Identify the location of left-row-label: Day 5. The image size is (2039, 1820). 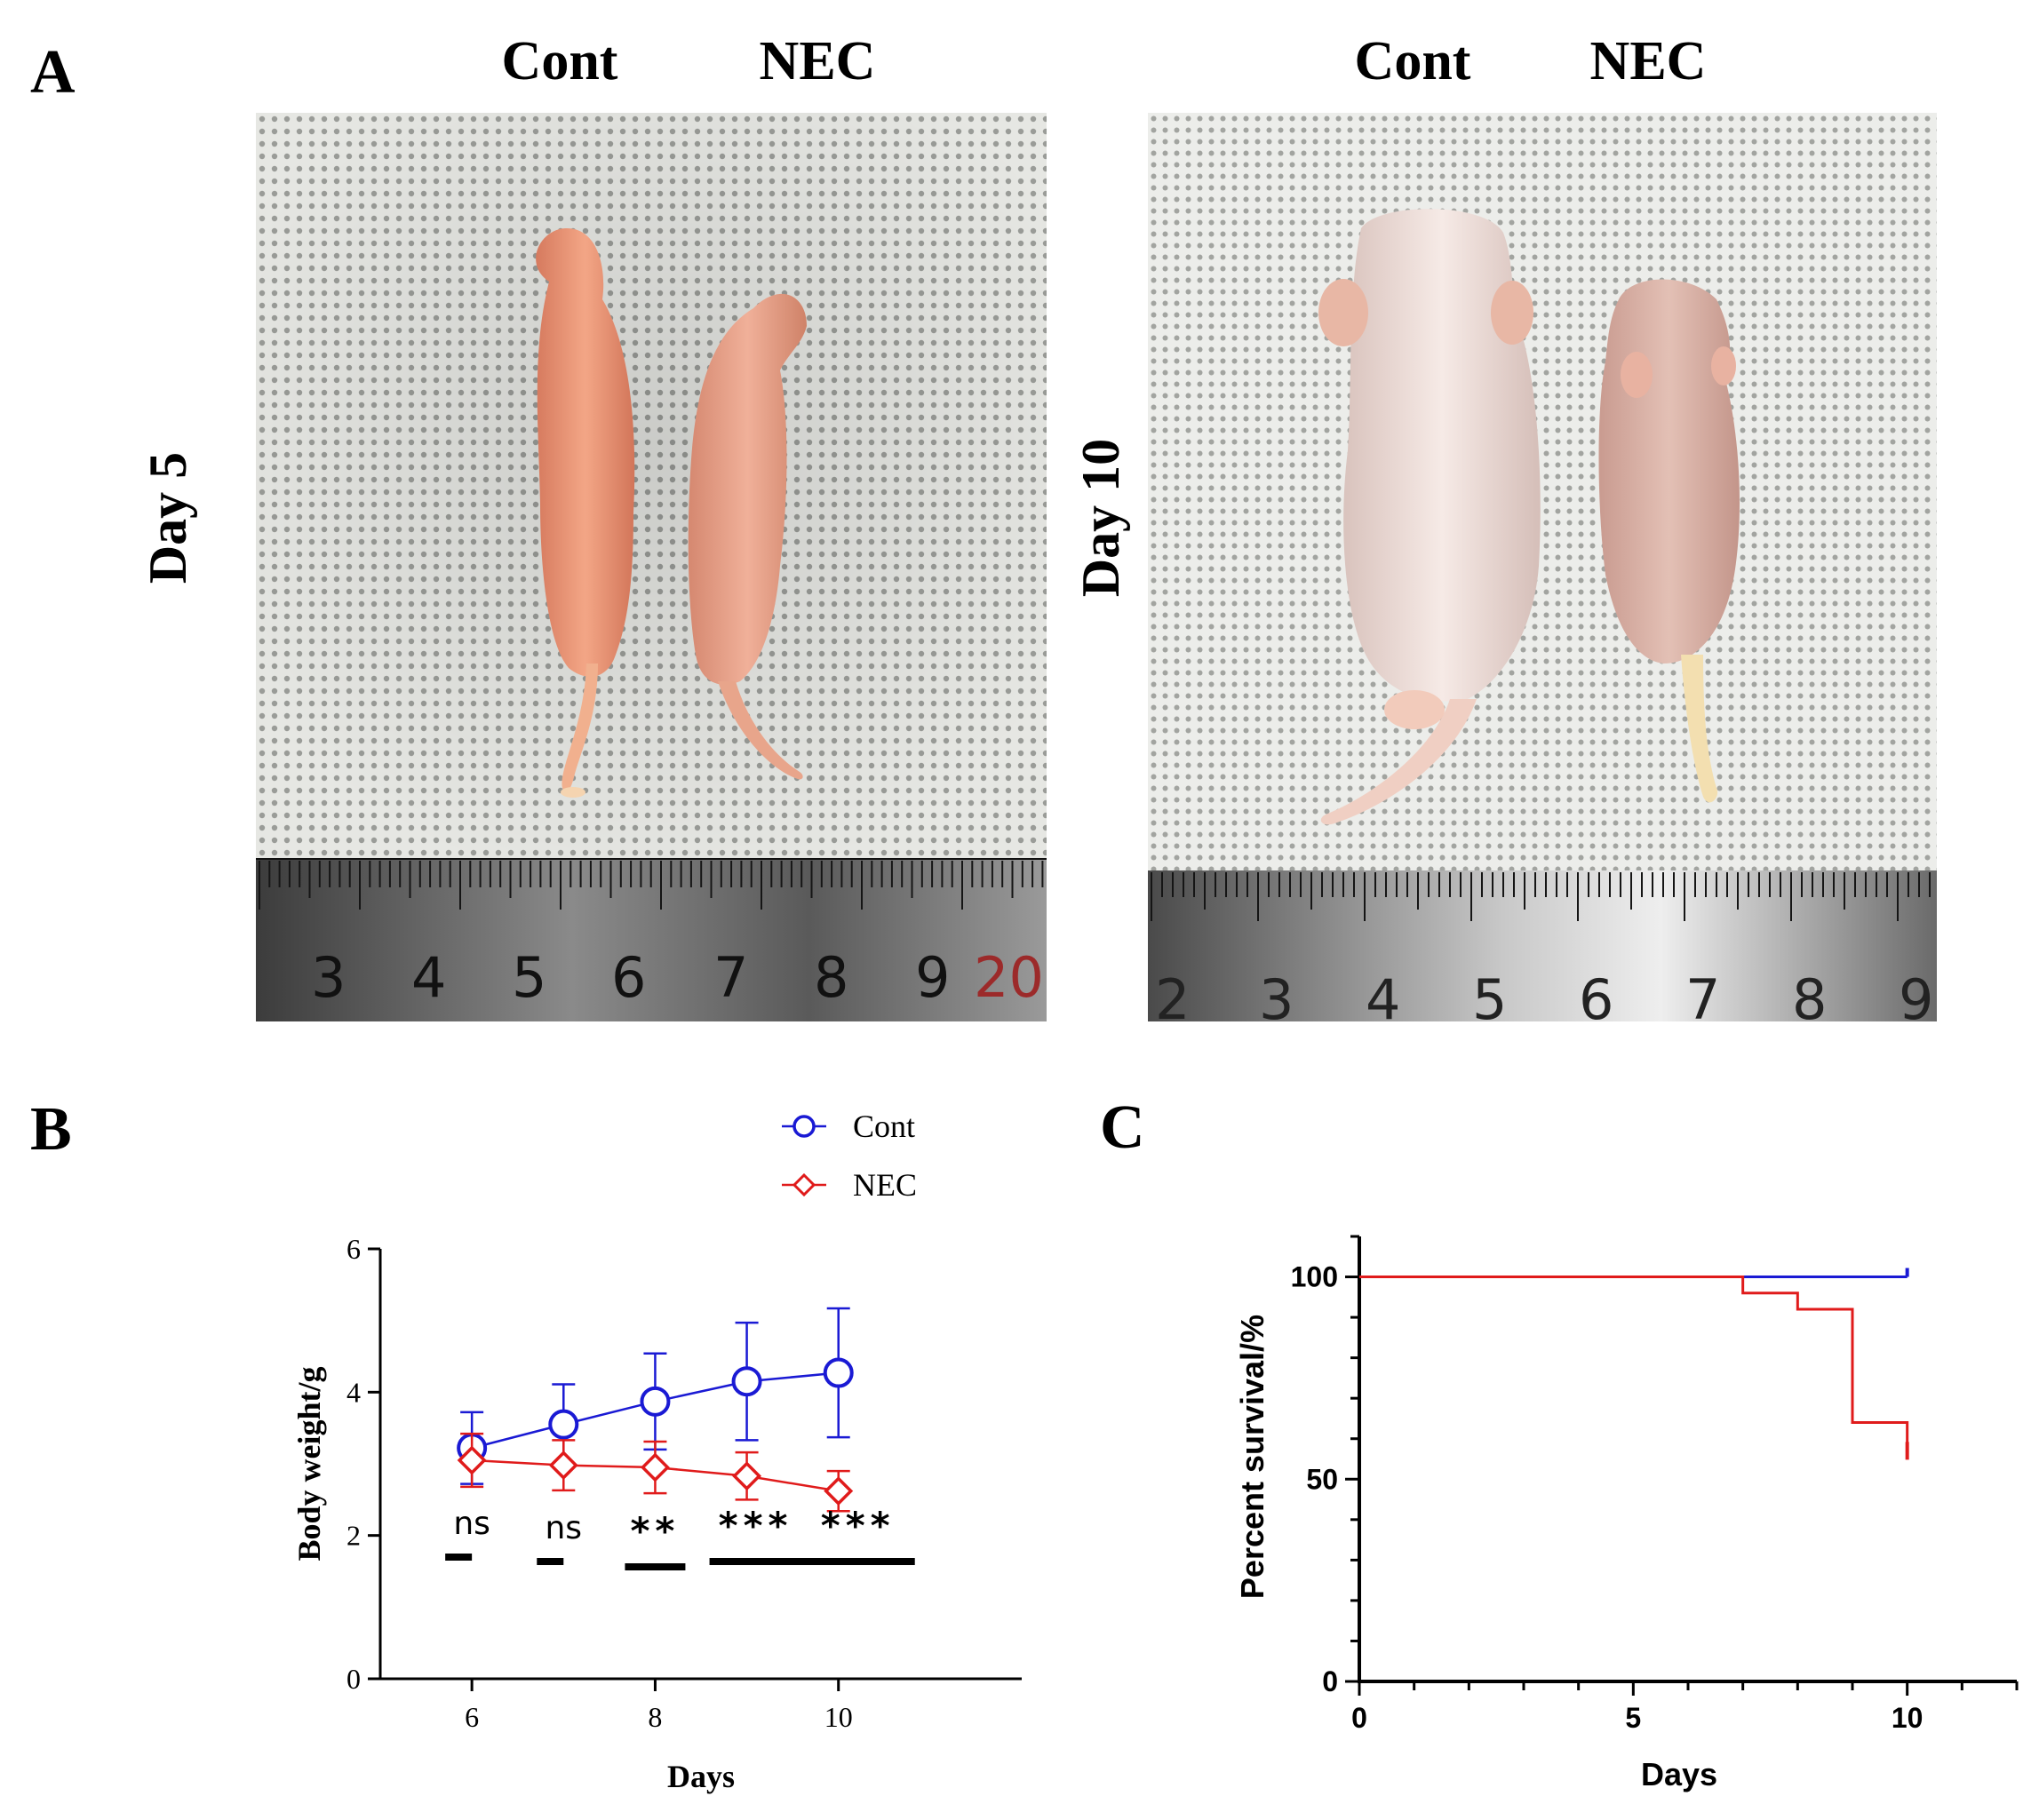
(168, 517).